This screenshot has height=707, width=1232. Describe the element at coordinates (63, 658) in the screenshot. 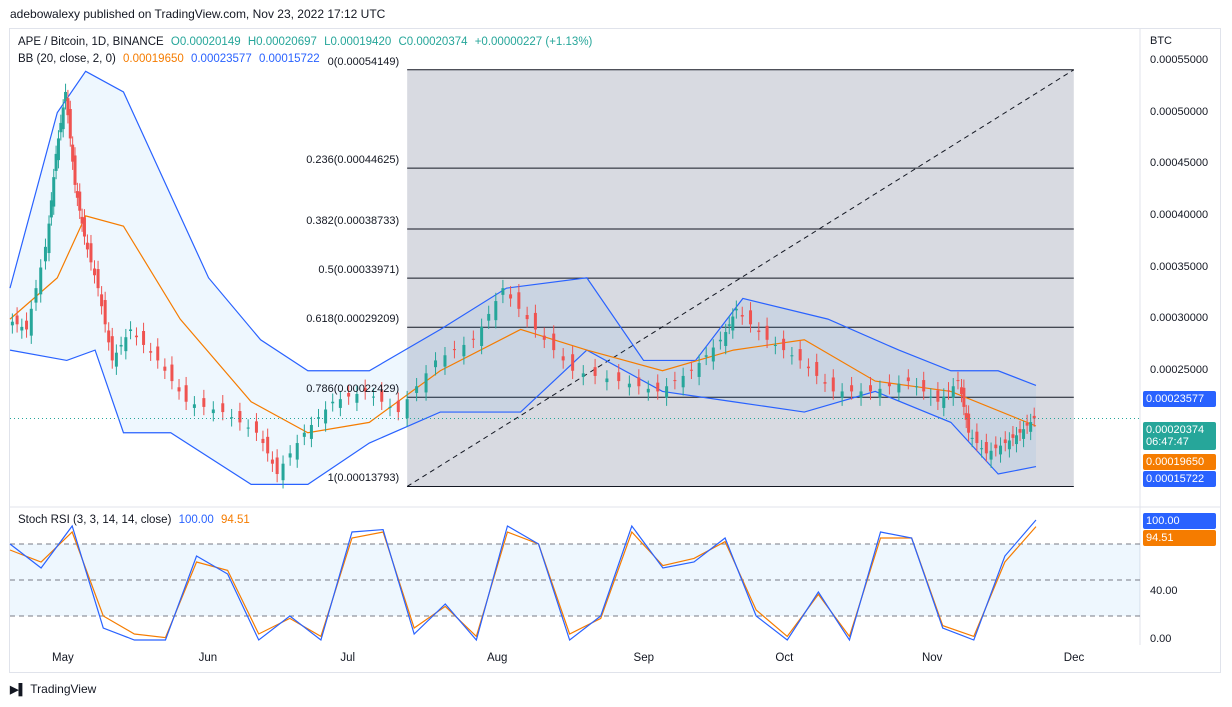

I see `month-label: May` at that location.